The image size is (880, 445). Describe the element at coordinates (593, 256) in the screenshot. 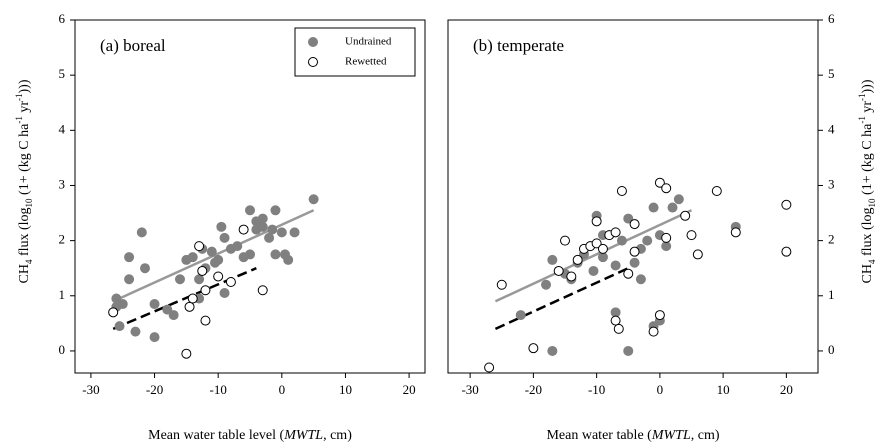

I see `trend-line` at that location.